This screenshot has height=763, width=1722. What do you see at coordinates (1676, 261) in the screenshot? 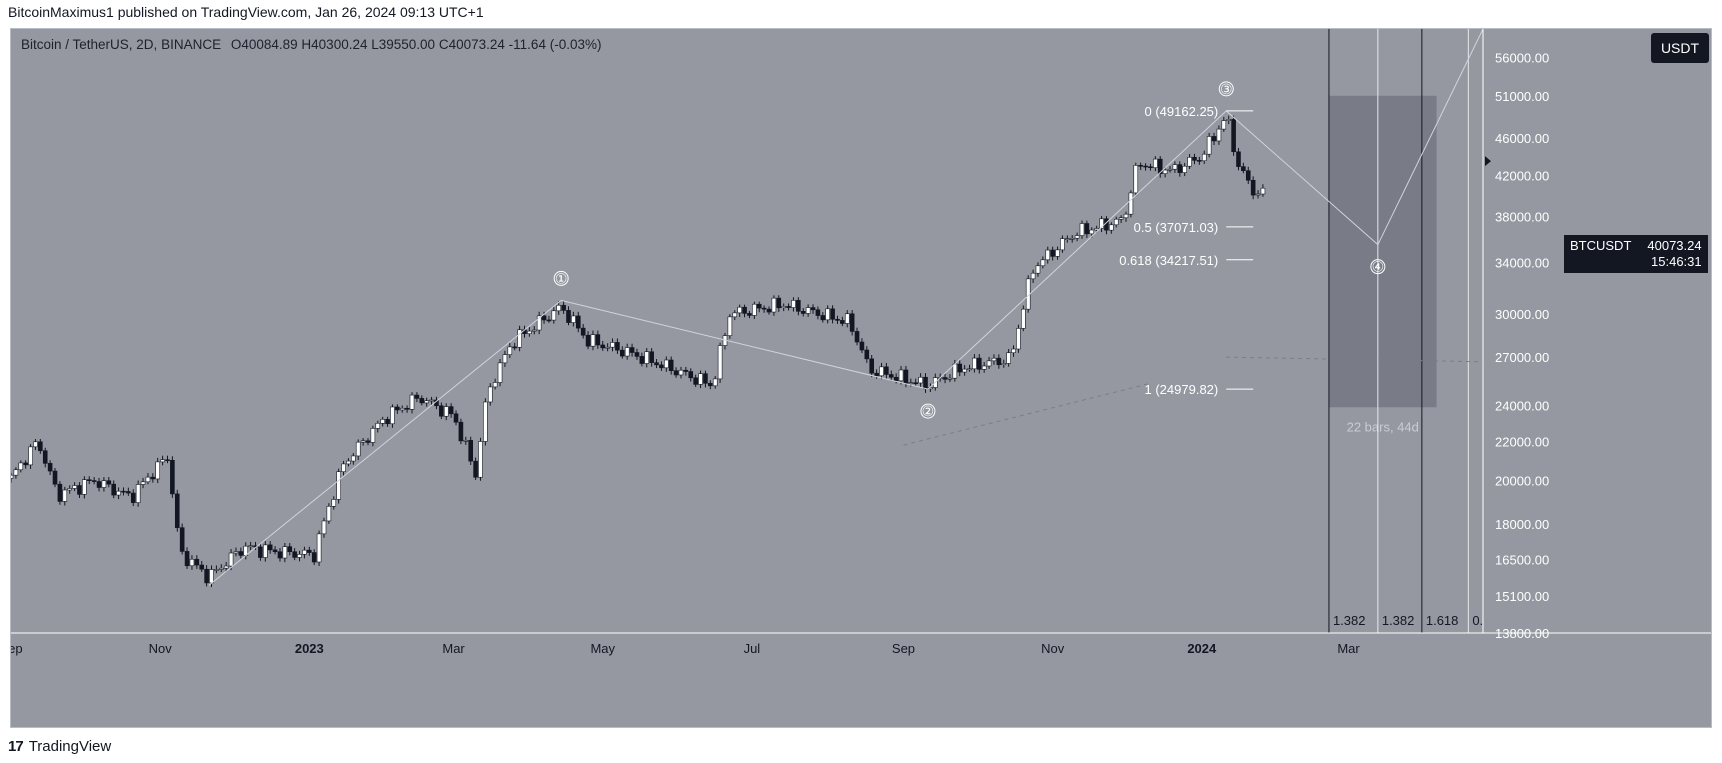
I see `price-tag-countdown: 15:46:31` at bounding box center [1676, 261].